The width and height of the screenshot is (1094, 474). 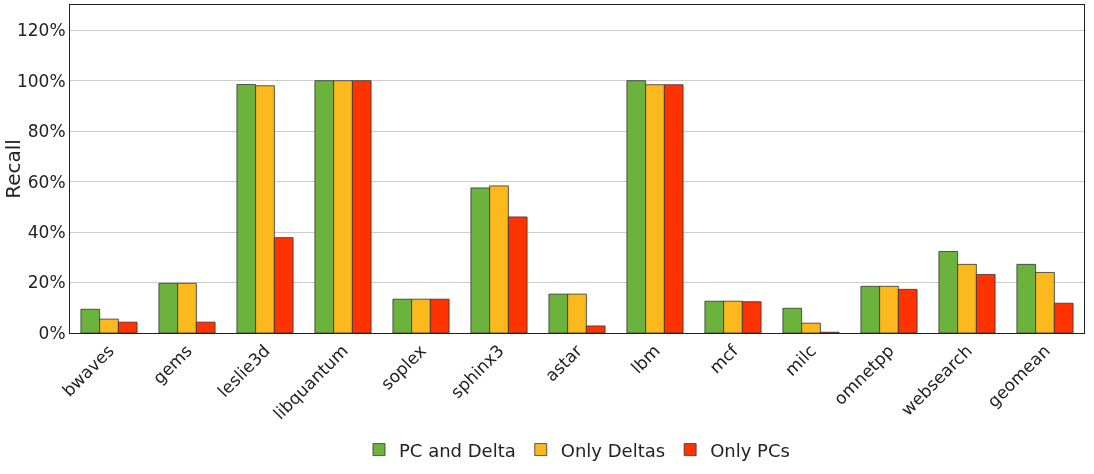 What do you see at coordinates (457, 450) in the screenshot?
I see `legend-label: PC and Delta` at bounding box center [457, 450].